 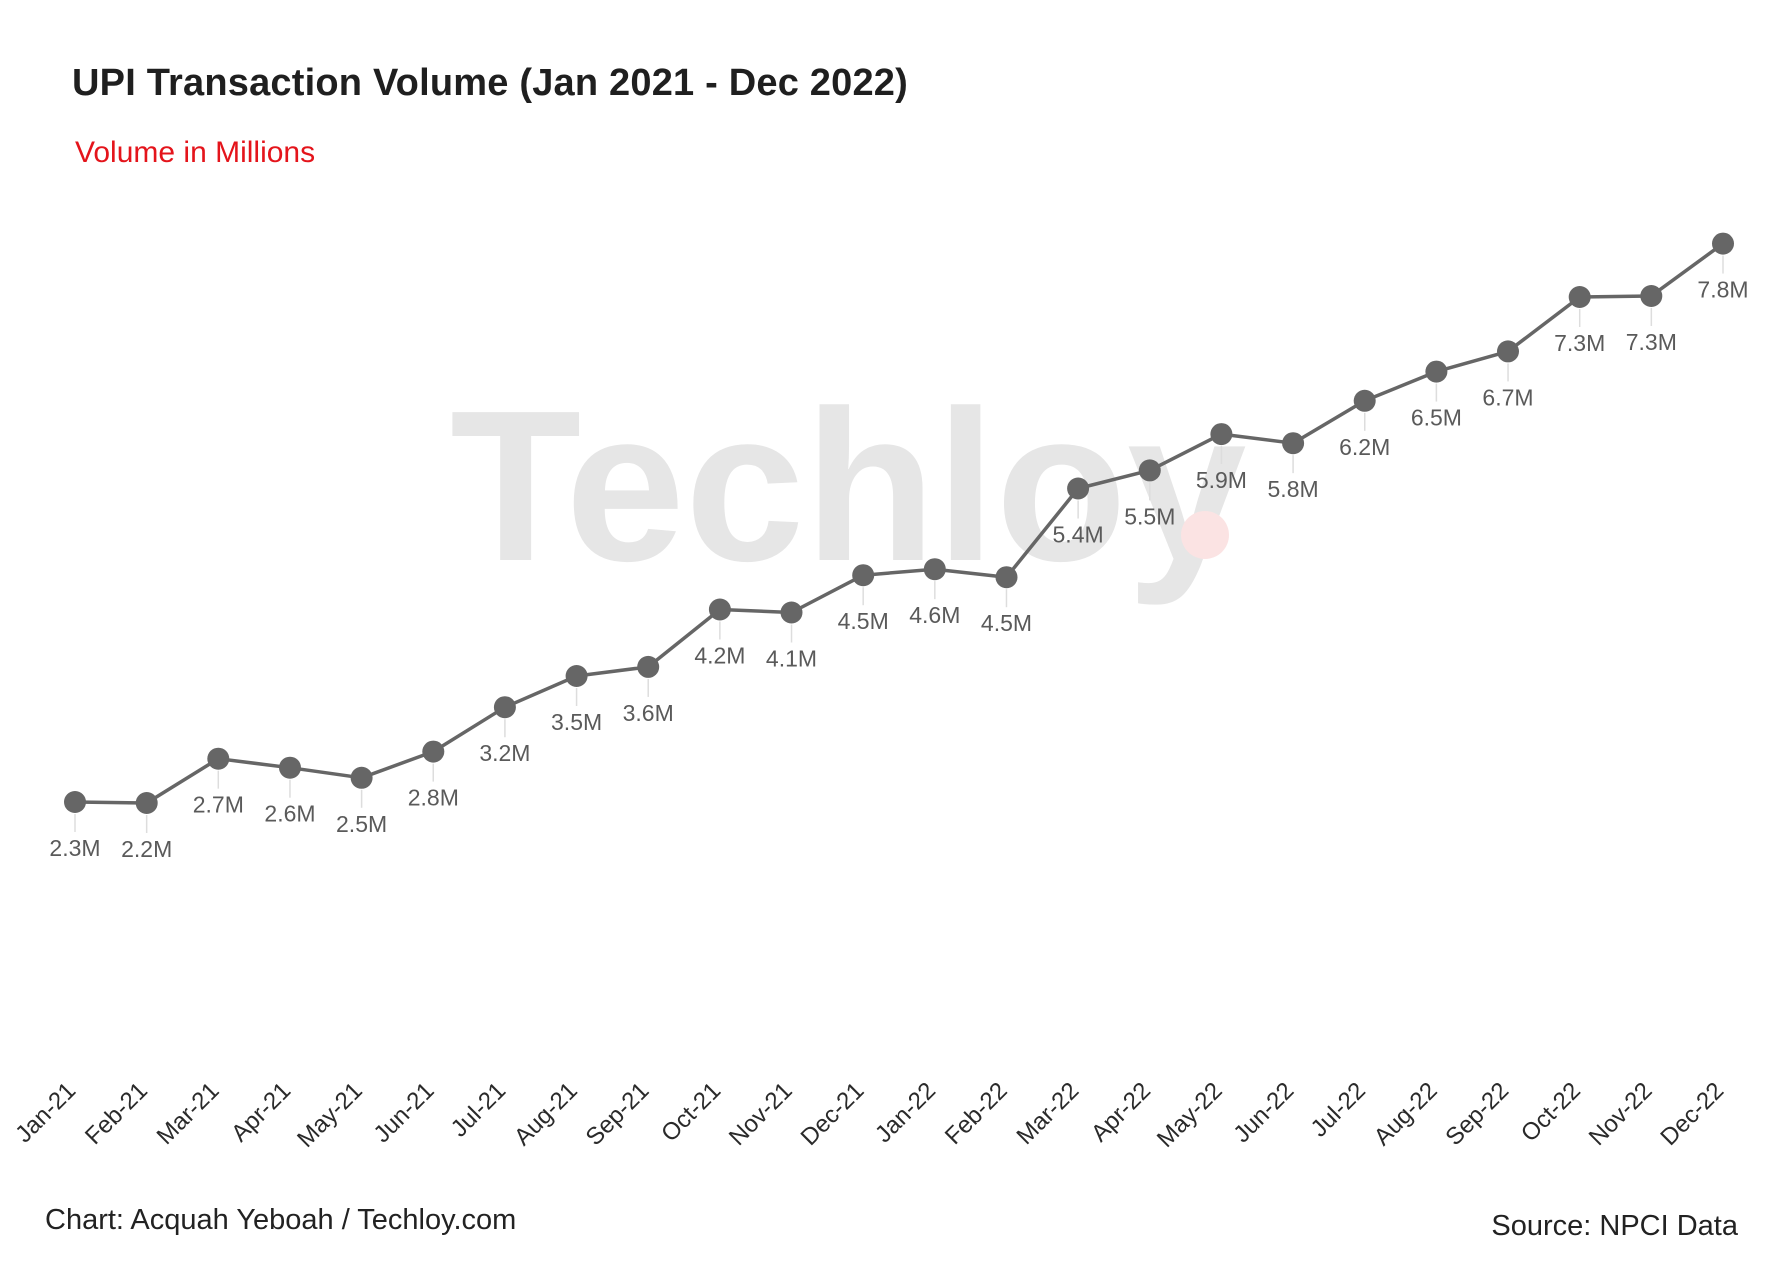 I want to click on data-source: Source: NPCI Data, so click(x=1614, y=1226).